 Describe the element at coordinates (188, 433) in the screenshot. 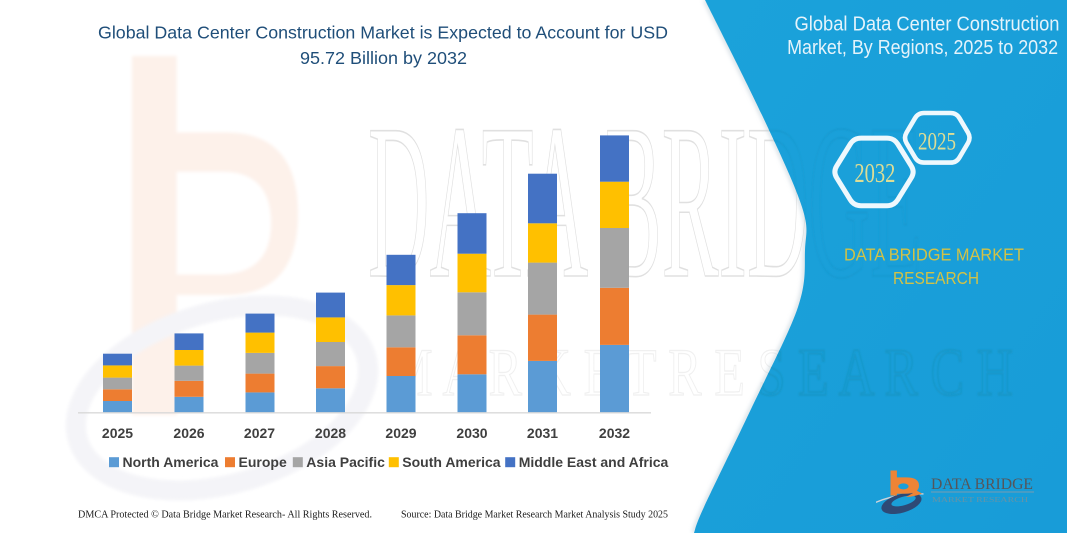

I see `svg-text: 2026` at that location.